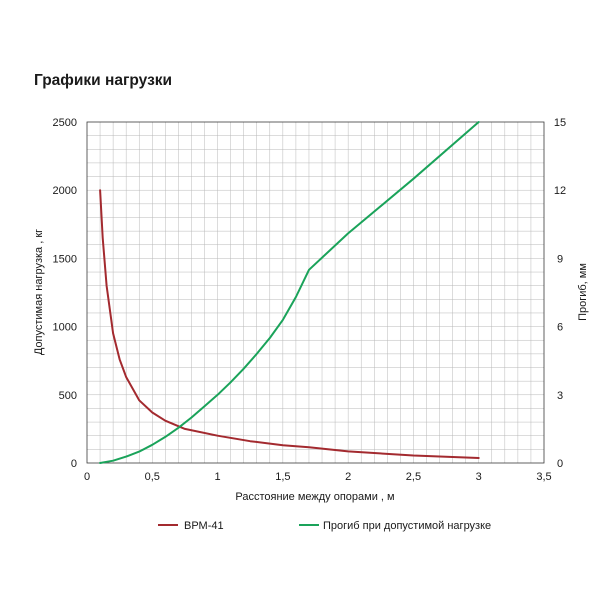 The width and height of the screenshot is (600, 600). Describe the element at coordinates (413, 477) in the screenshot. I see `x-tick-label: 2,5` at that location.